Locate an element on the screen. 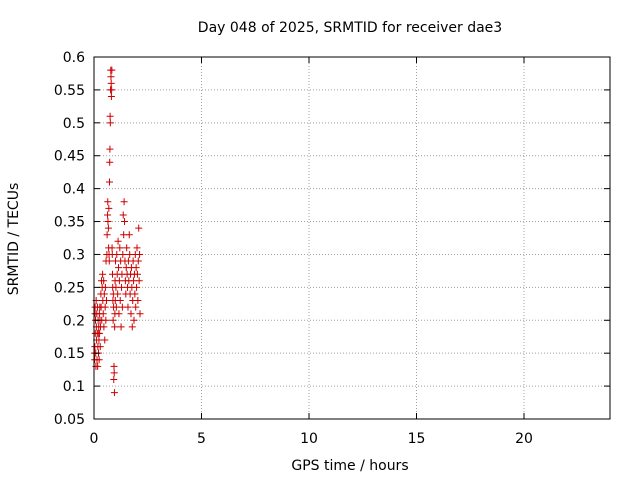 The image size is (640, 480). y-tick-label: 0.05 is located at coordinates (69, 420).